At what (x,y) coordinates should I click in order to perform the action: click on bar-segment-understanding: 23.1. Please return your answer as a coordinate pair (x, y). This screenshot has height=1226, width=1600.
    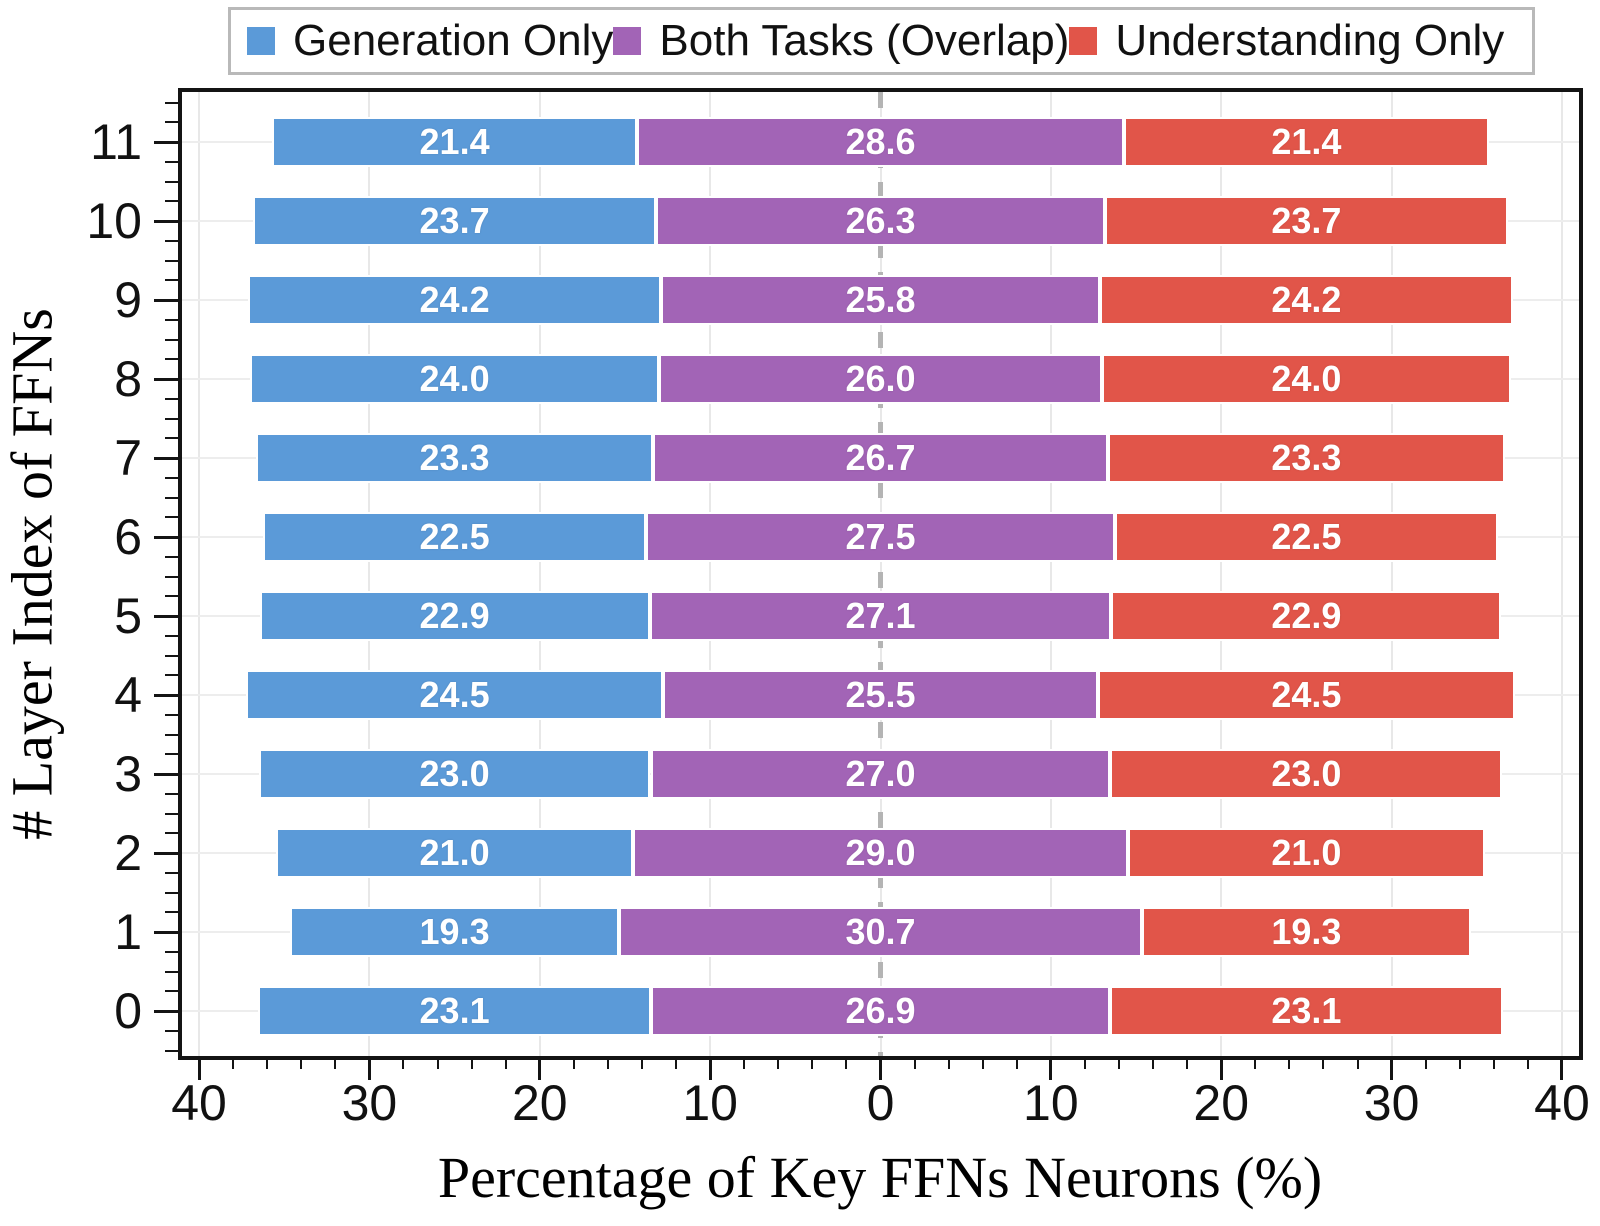
    Looking at the image, I should click on (1306, 1011).